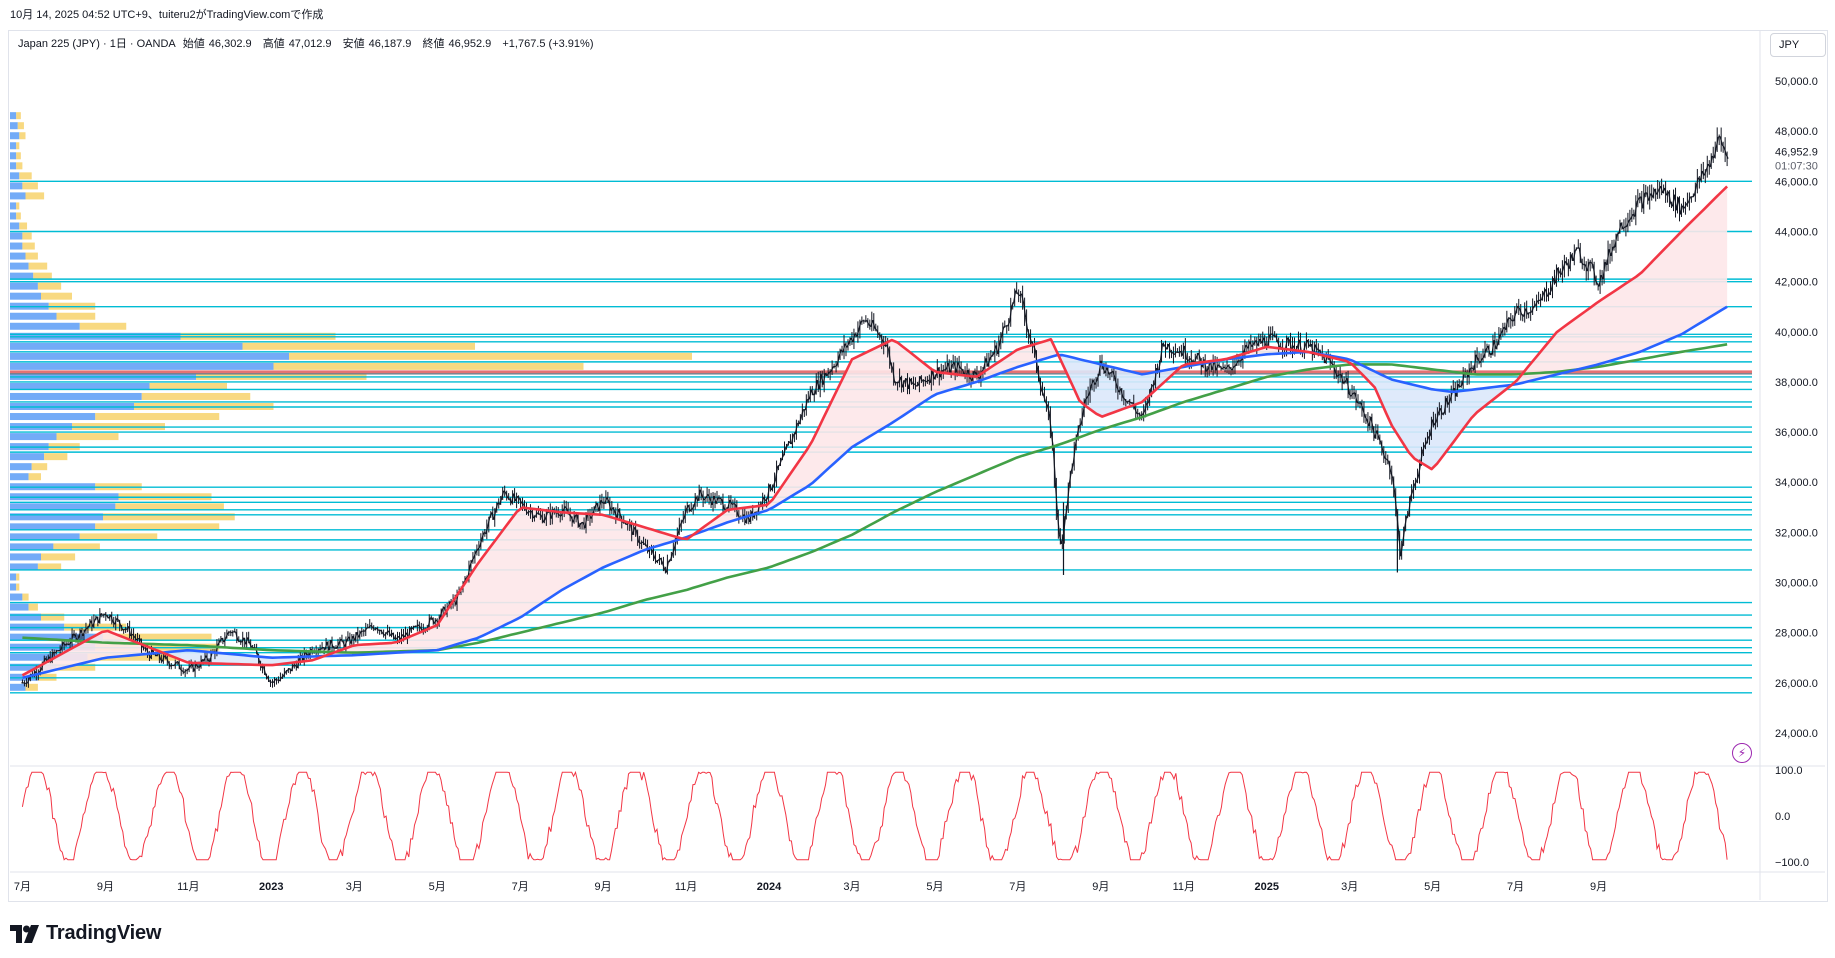  What do you see at coordinates (188, 887) in the screenshot?
I see `time-tick-label: 11月` at bounding box center [188, 887].